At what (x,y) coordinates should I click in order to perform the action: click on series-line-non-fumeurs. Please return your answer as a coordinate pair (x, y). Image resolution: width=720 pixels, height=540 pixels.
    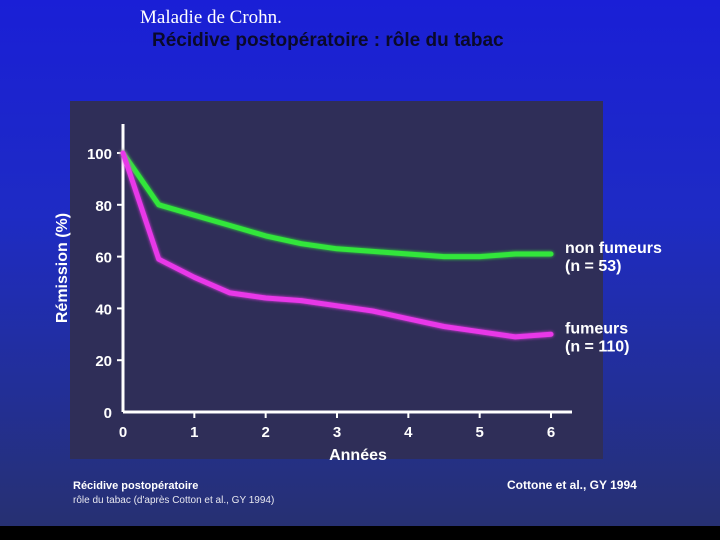
    Looking at the image, I should click on (337, 205).